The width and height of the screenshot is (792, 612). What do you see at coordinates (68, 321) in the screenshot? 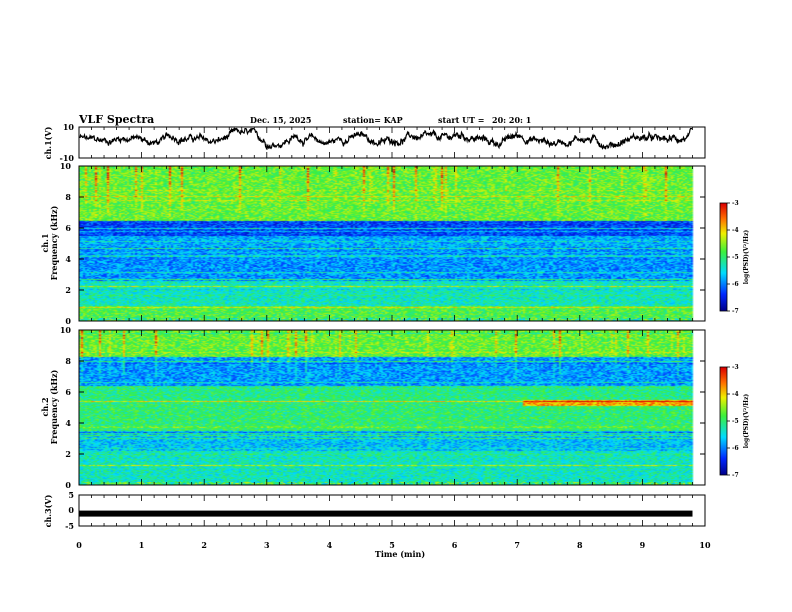
I see `ch1-spectrogram-ytick-label: 0` at bounding box center [68, 321].